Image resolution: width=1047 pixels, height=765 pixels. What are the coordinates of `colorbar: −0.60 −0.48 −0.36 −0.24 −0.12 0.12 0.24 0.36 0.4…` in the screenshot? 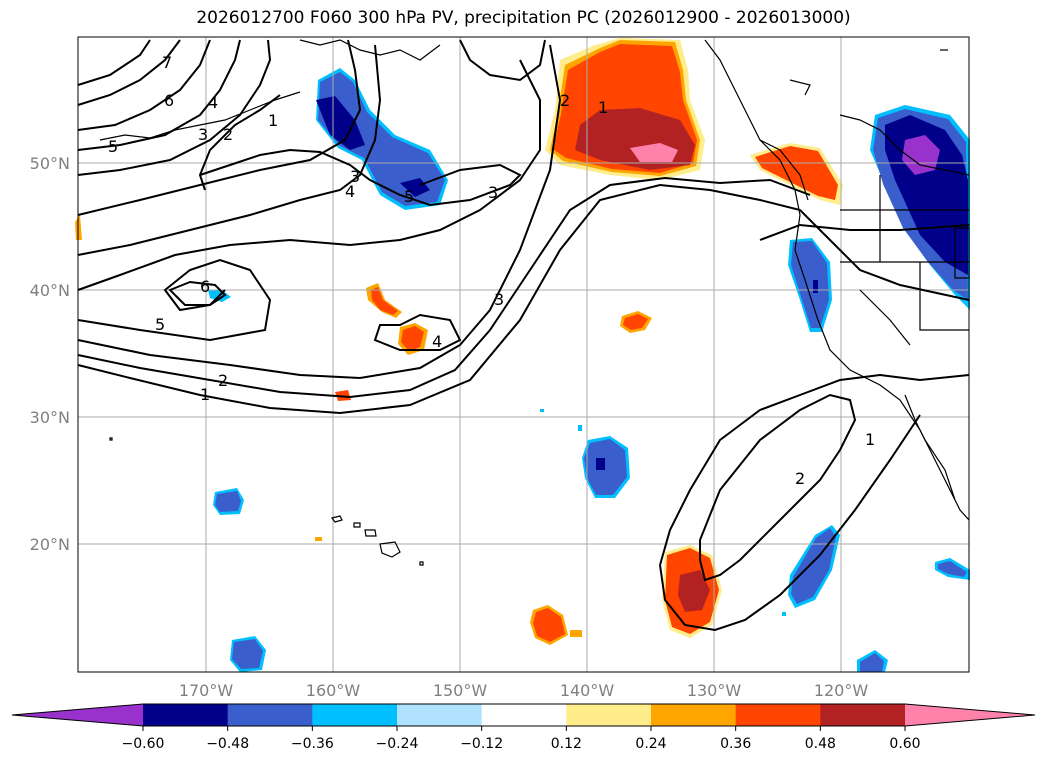 It's located at (523, 727).